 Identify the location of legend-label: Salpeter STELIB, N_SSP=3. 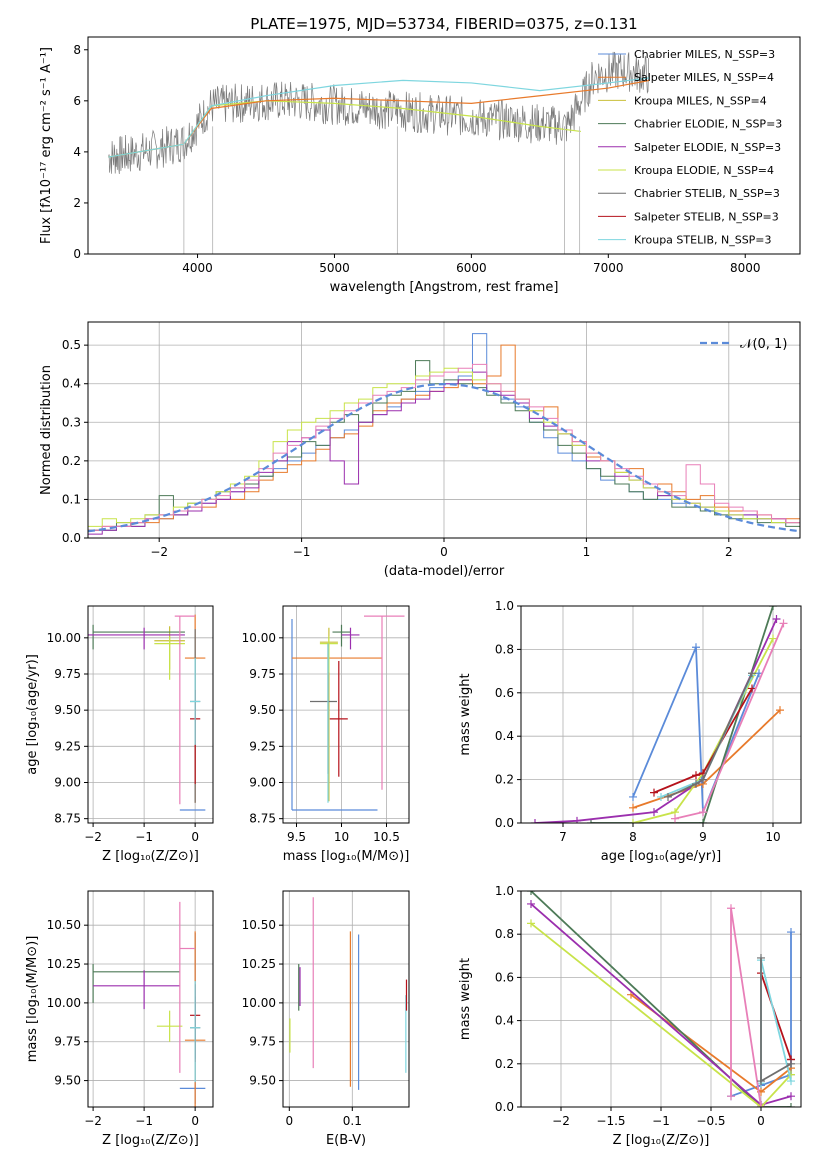
(706, 216).